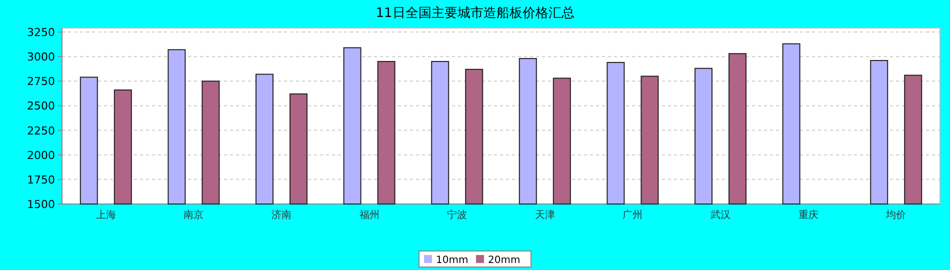 This screenshot has width=950, height=270. I want to click on y-tick-label: 2000, so click(41, 155).